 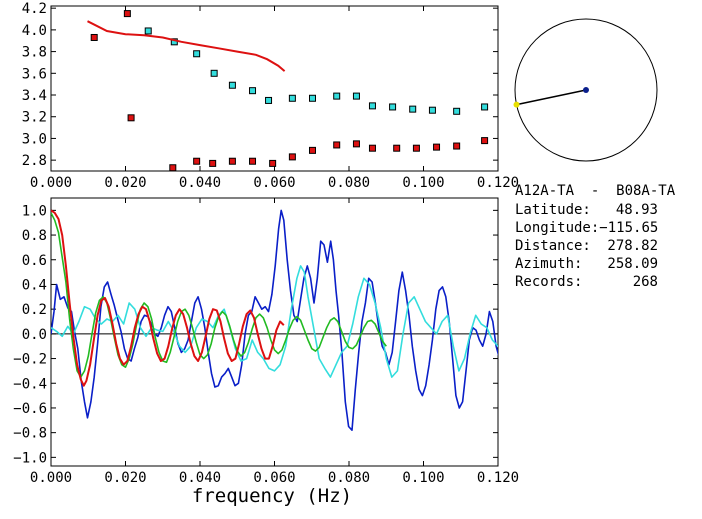 I want to click on station-info-label: Latitude:, so click(x=553, y=210).